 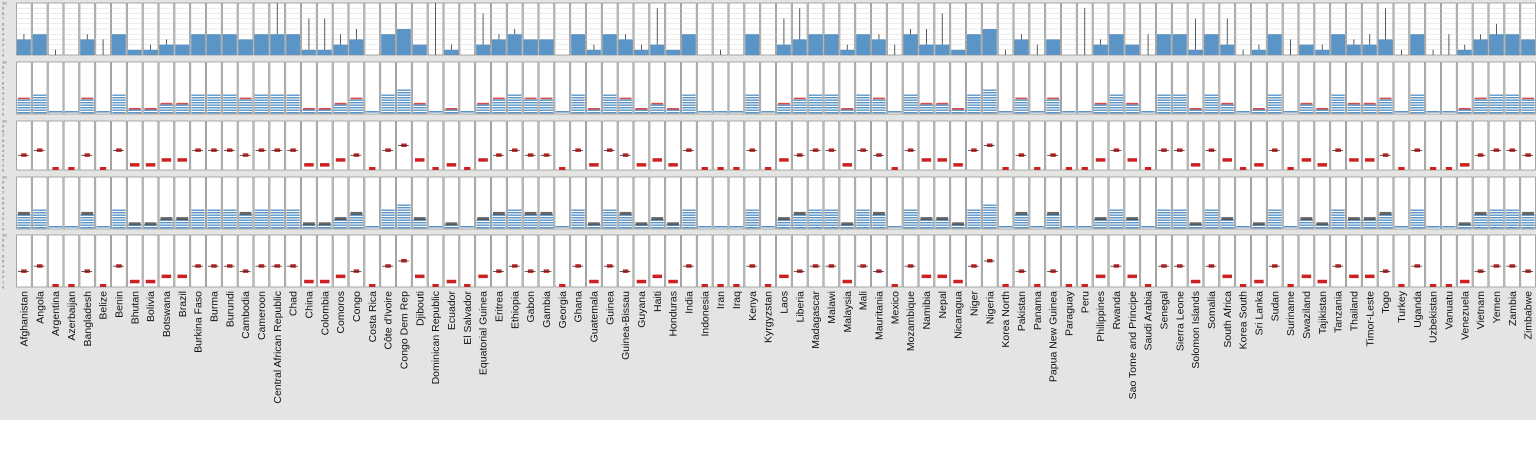 I want to click on y-tick-label: 8, so click(x=3, y=245).